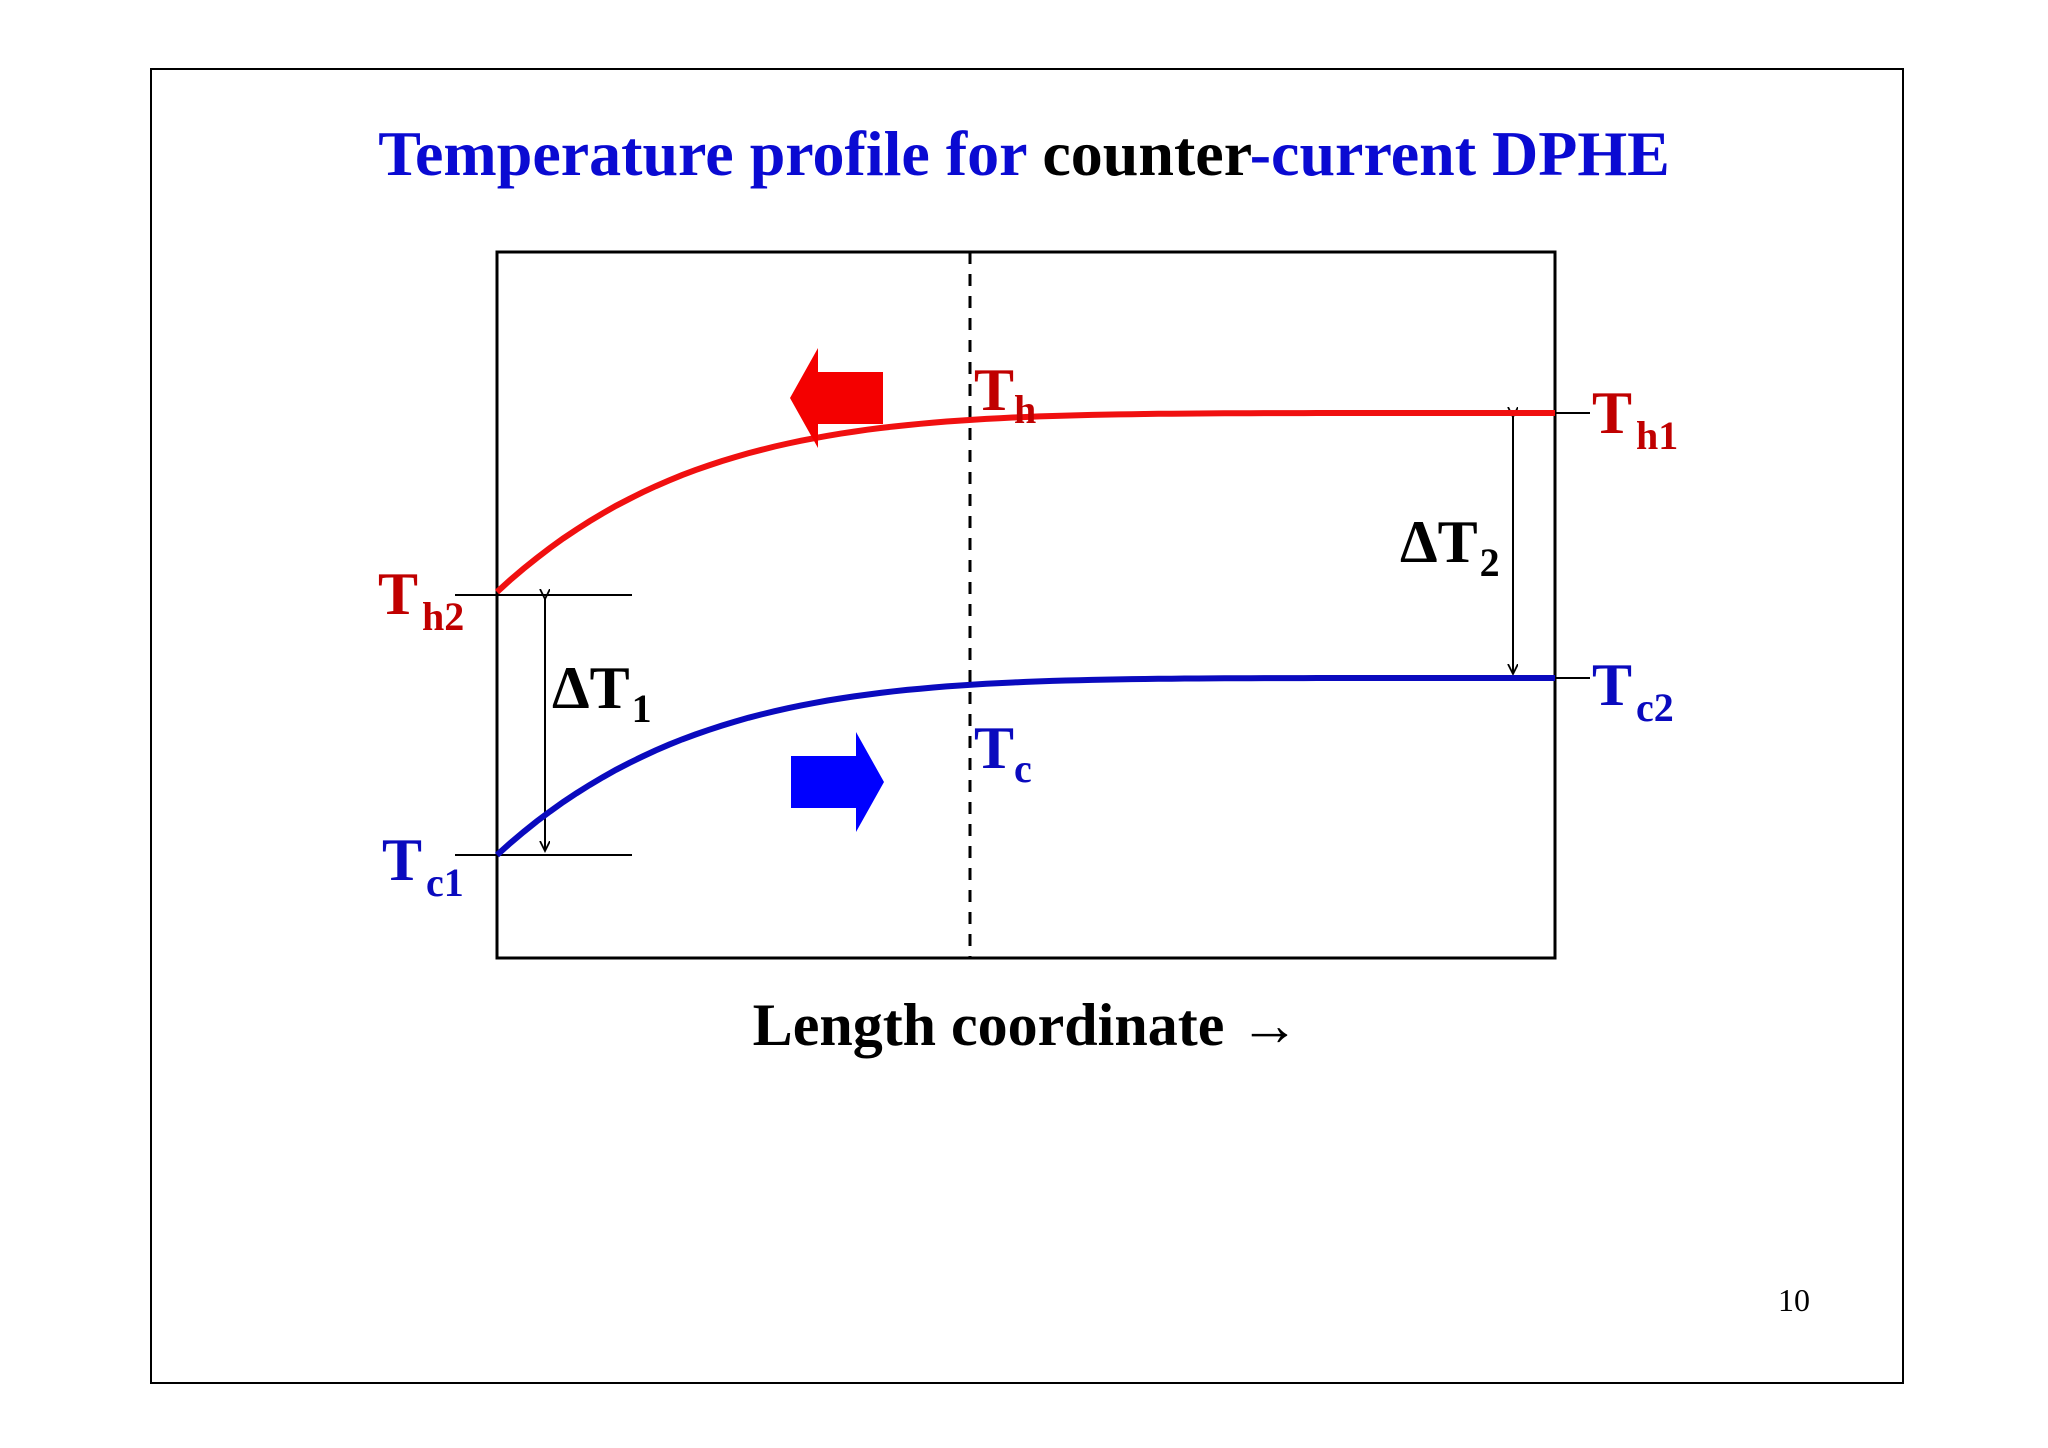 The image size is (2048, 1448). Describe the element at coordinates (1026, 1025) in the screenshot. I see `x-axis-label: Length coordinate →` at that location.